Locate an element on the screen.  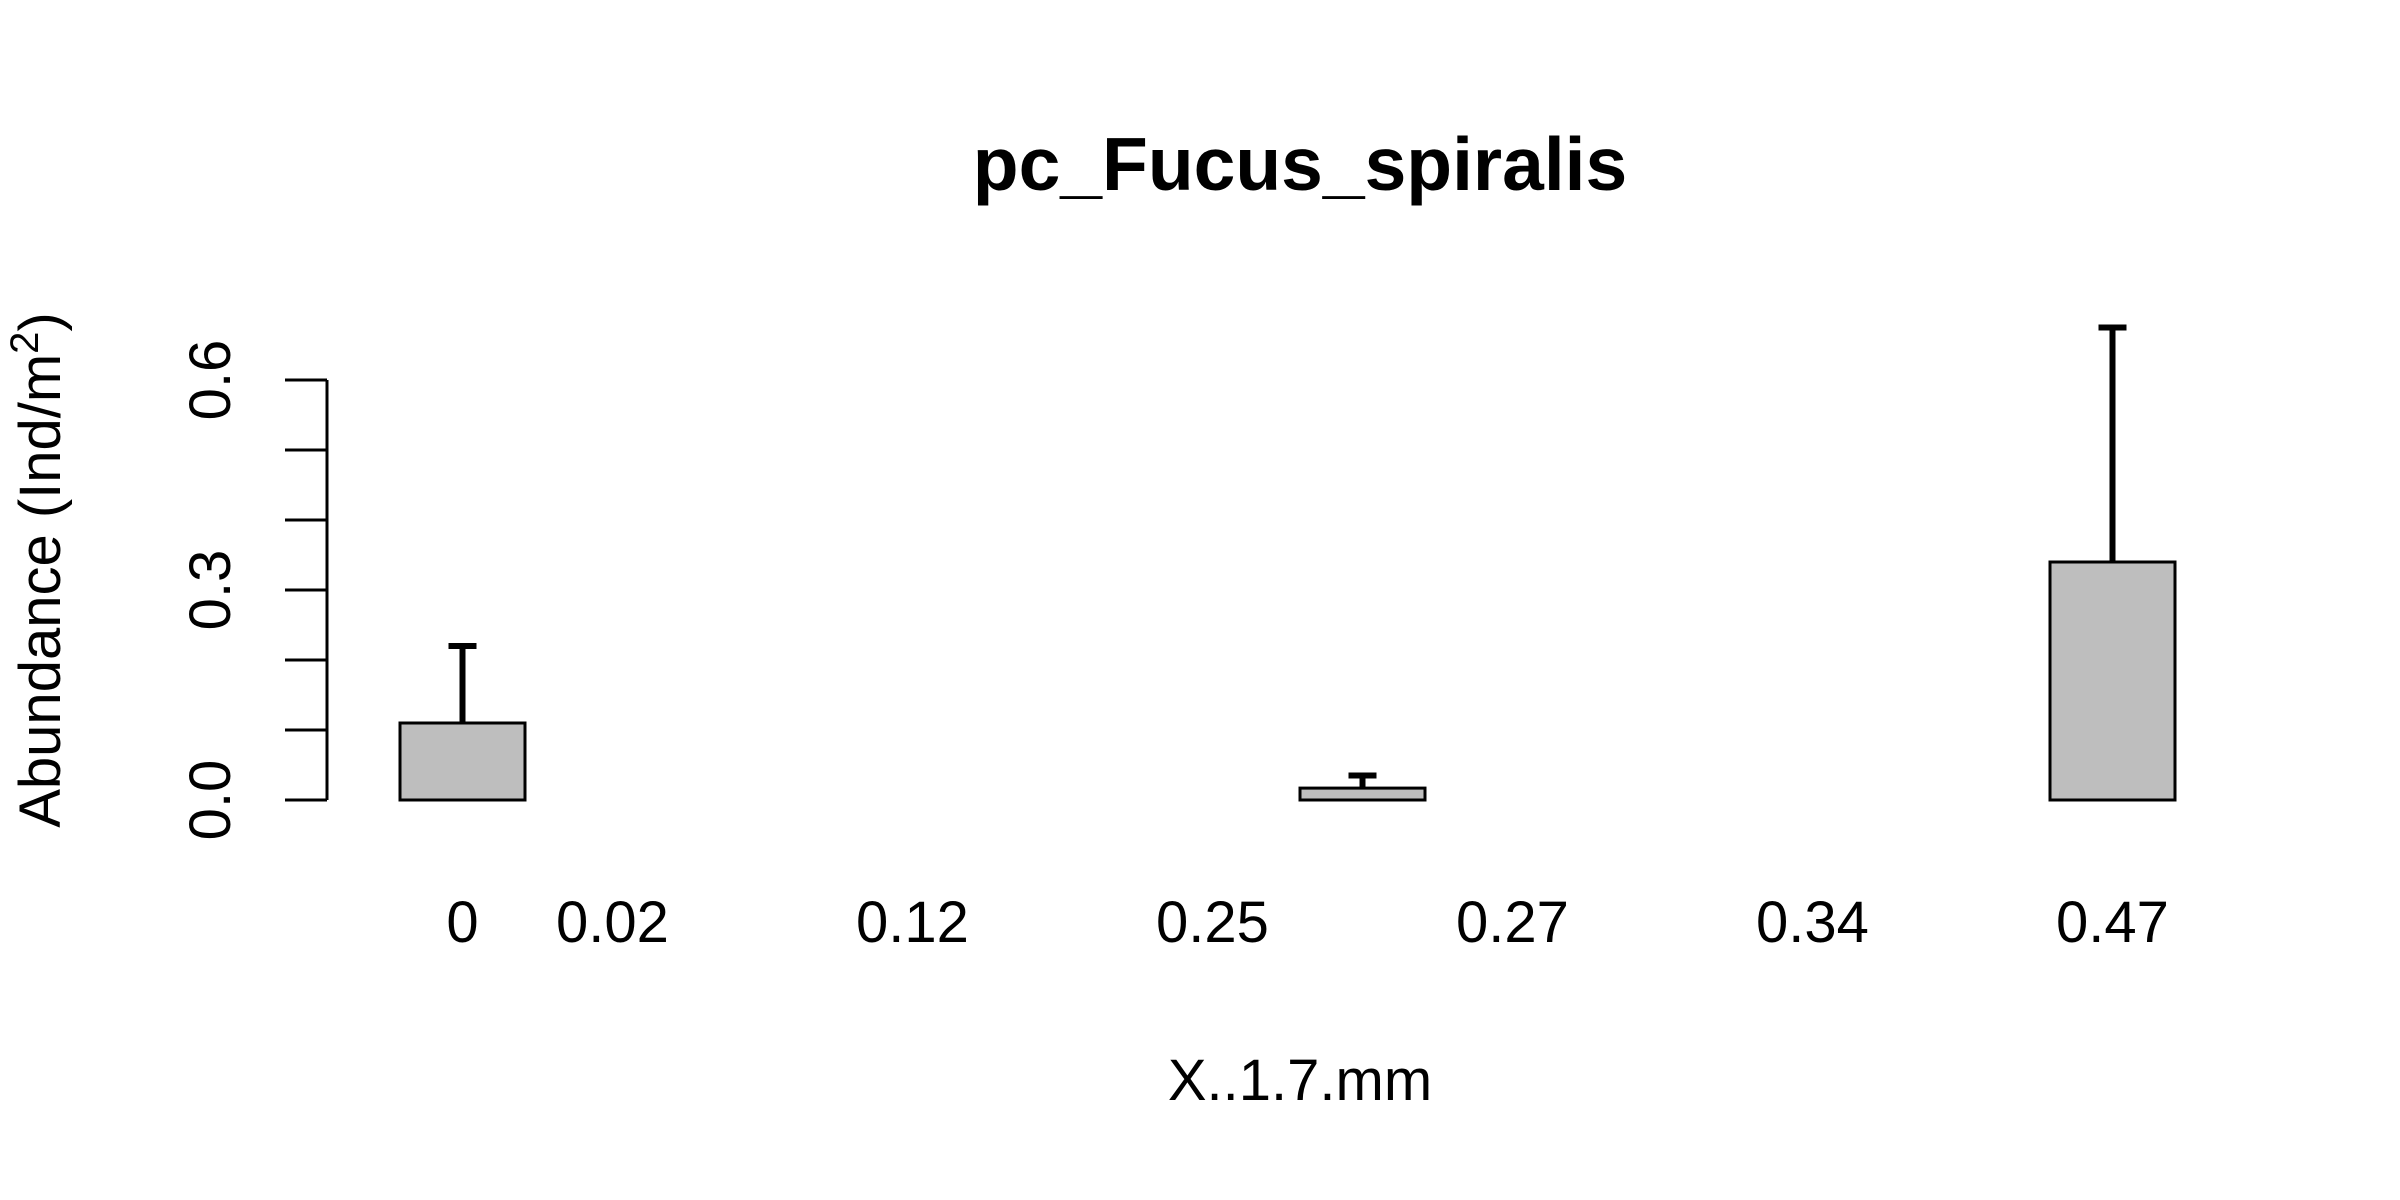
x-axis-label: X..1.7.mm is located at coordinates (1300, 1080).